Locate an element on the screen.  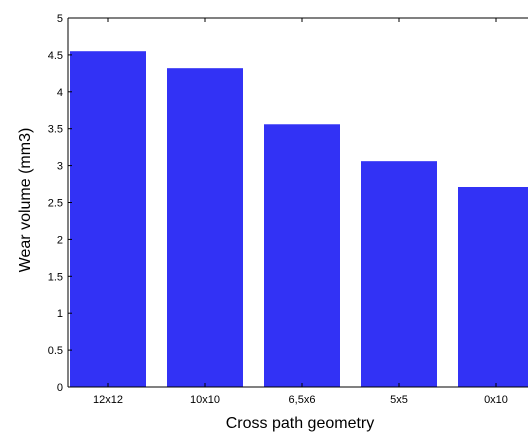
bar-6,5x6 is located at coordinates (302, 255).